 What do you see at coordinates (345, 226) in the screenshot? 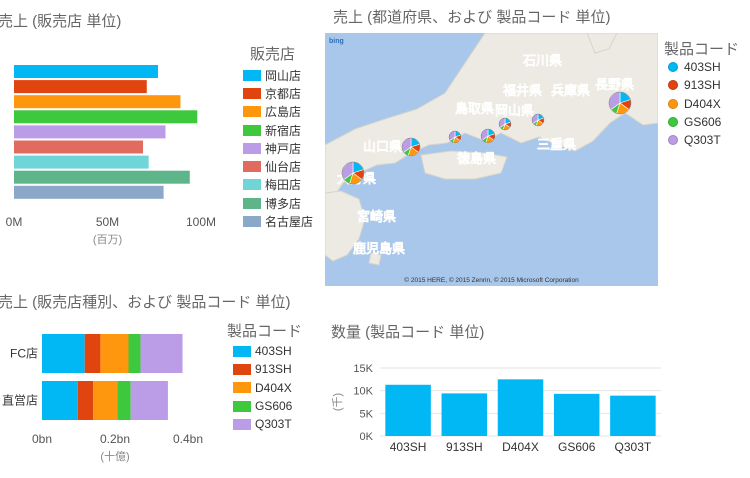
I see `map-land-kyushu` at bounding box center [345, 226].